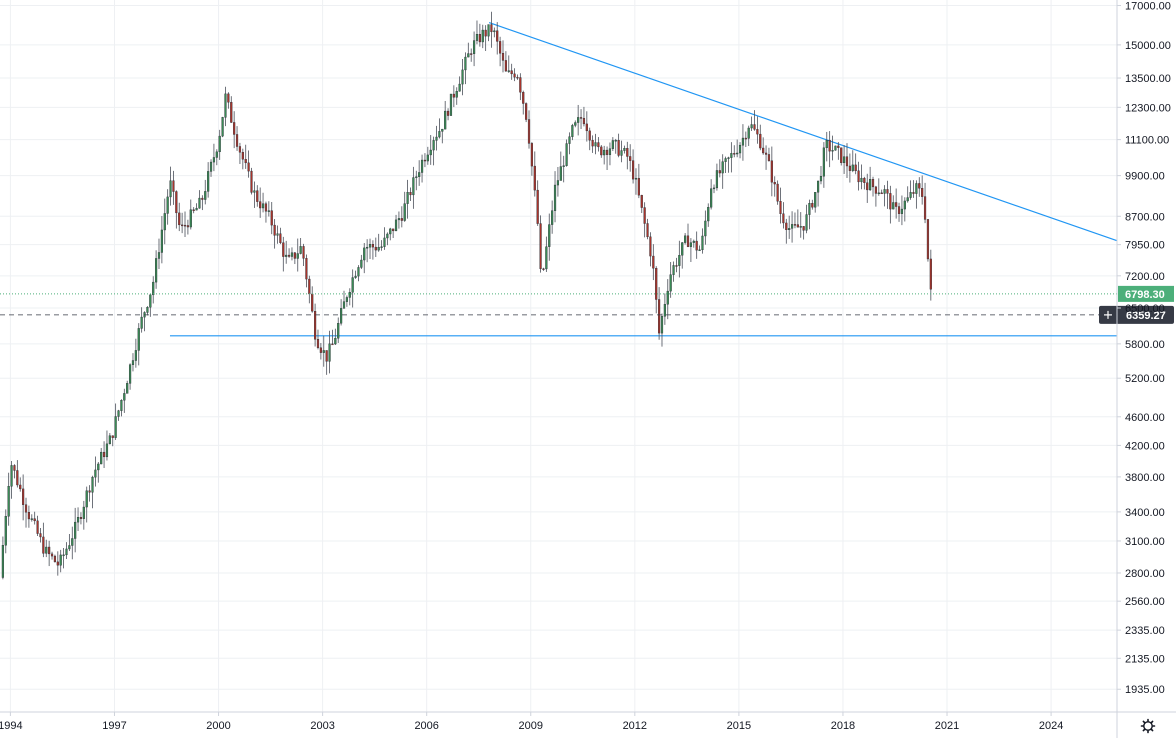  I want to click on x-tick-label: 2000, so click(218, 726).